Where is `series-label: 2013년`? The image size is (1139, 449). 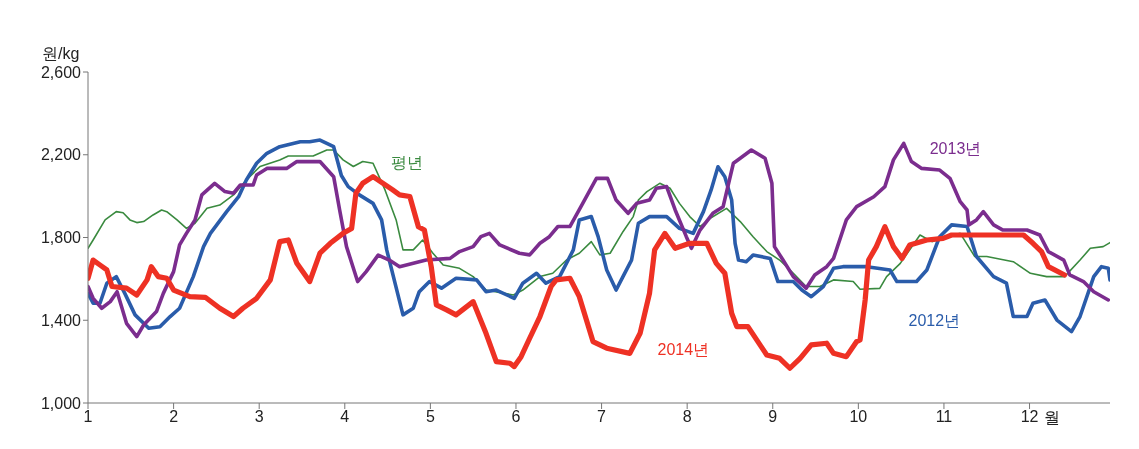 series-label: 2013년 is located at coordinates (955, 149).